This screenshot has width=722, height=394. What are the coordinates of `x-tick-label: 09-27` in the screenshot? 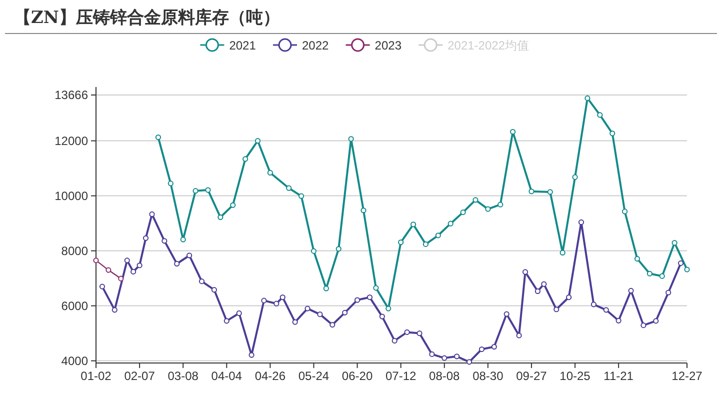 It's located at (532, 376).